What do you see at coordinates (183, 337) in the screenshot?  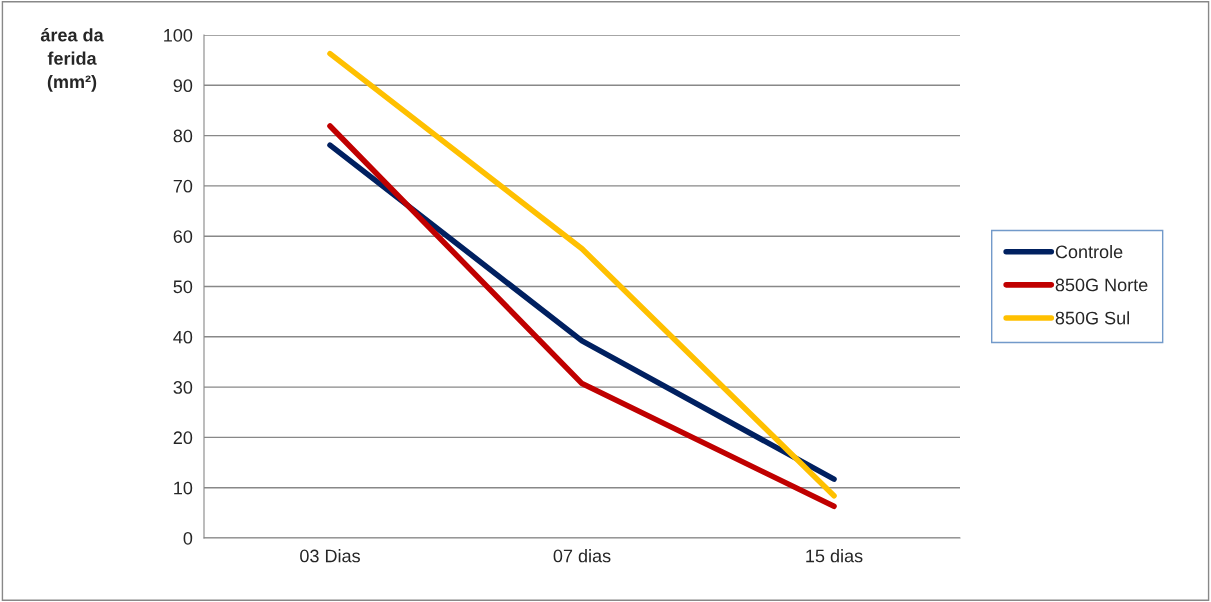 I see `y-tick-label: 40` at bounding box center [183, 337].